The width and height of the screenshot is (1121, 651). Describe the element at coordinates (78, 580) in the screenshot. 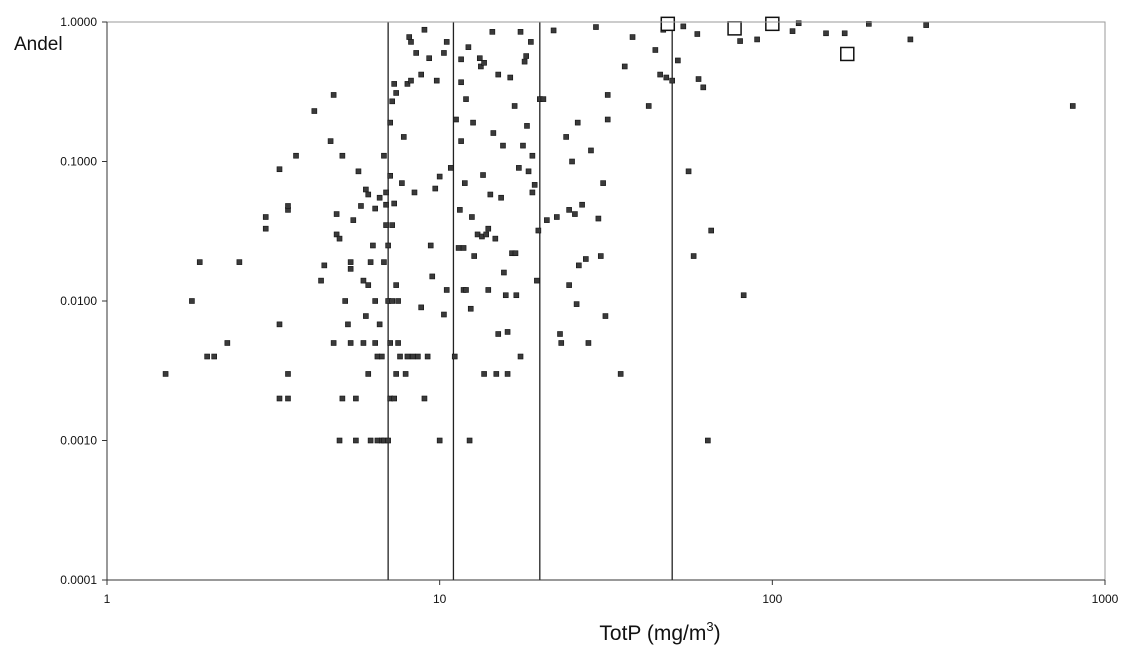

I see `y-tick-label: 0.0001` at that location.